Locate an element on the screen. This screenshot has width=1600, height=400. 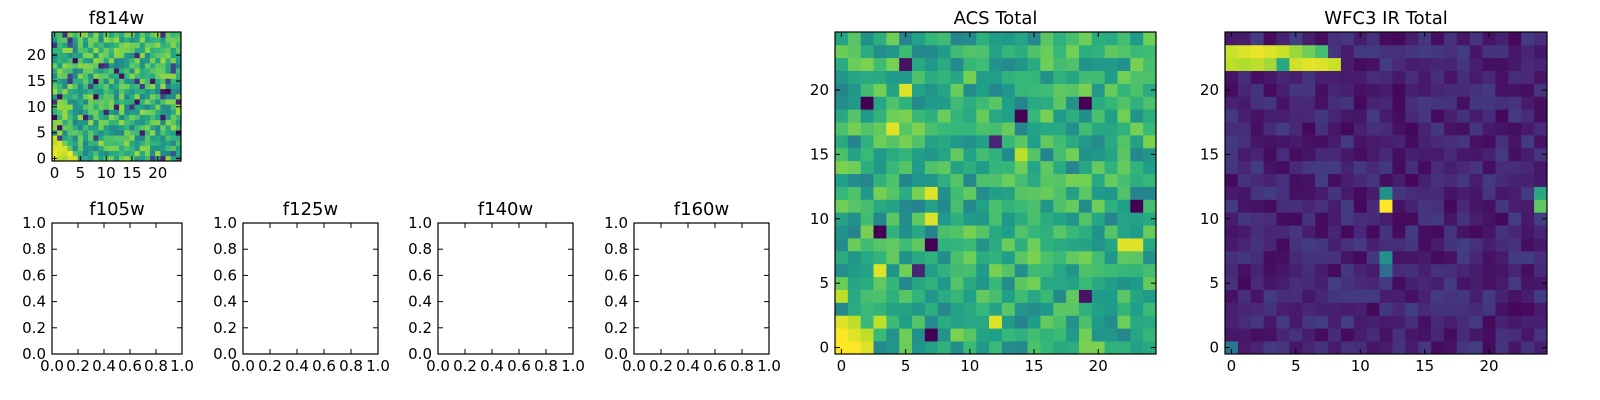
x-tick-label: 10 is located at coordinates (106, 173).